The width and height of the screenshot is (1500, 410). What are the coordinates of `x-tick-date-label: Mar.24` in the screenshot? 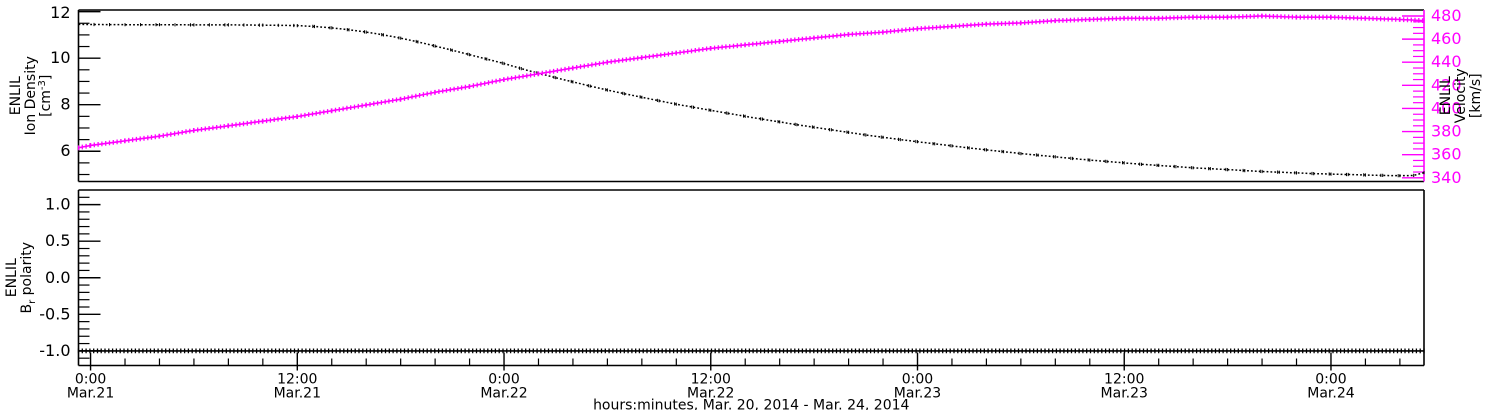 It's located at (1330, 394).